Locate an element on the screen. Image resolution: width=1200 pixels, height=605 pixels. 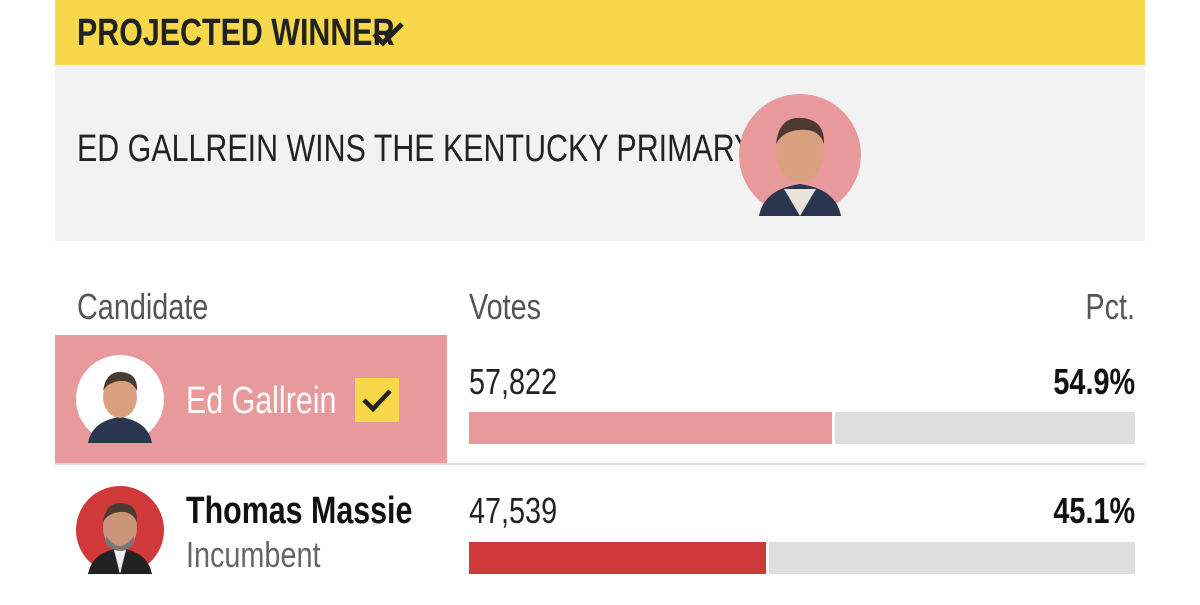
pct: 54.9% is located at coordinates (1094, 381).